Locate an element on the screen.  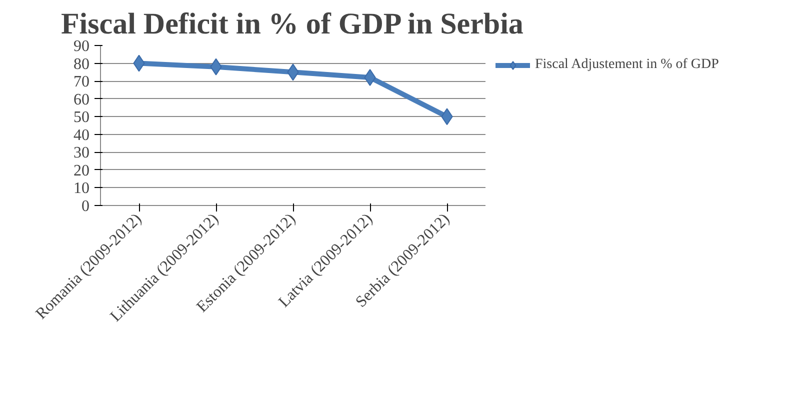
y-tick-label: 40 is located at coordinates (82, 135).